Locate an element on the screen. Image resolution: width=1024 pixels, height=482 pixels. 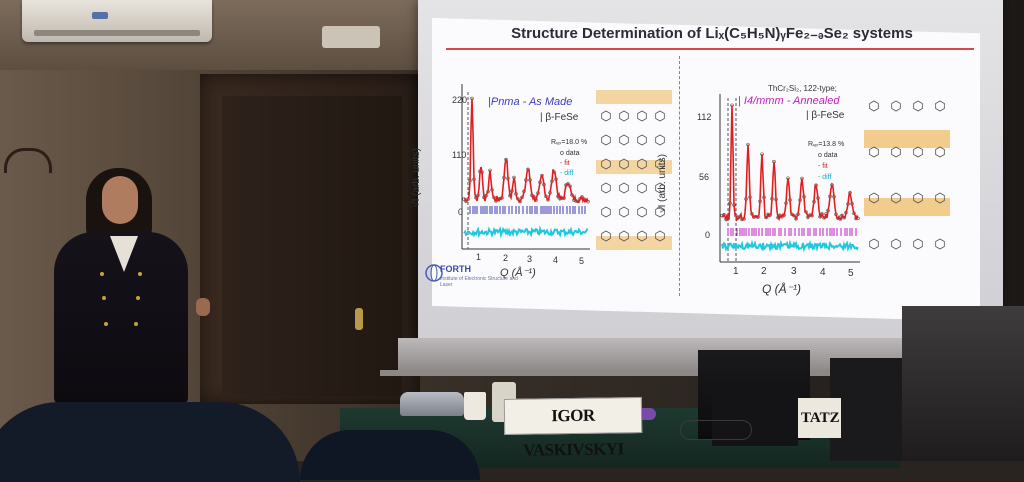
air-conditioner-vent is located at coordinates (117, 33).